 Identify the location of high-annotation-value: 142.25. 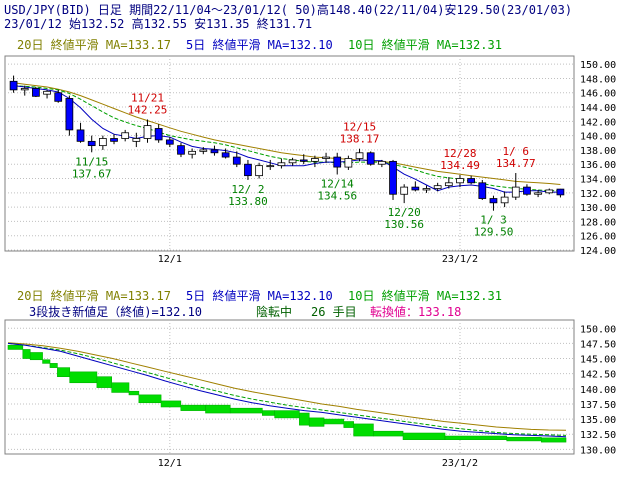
(148, 110).